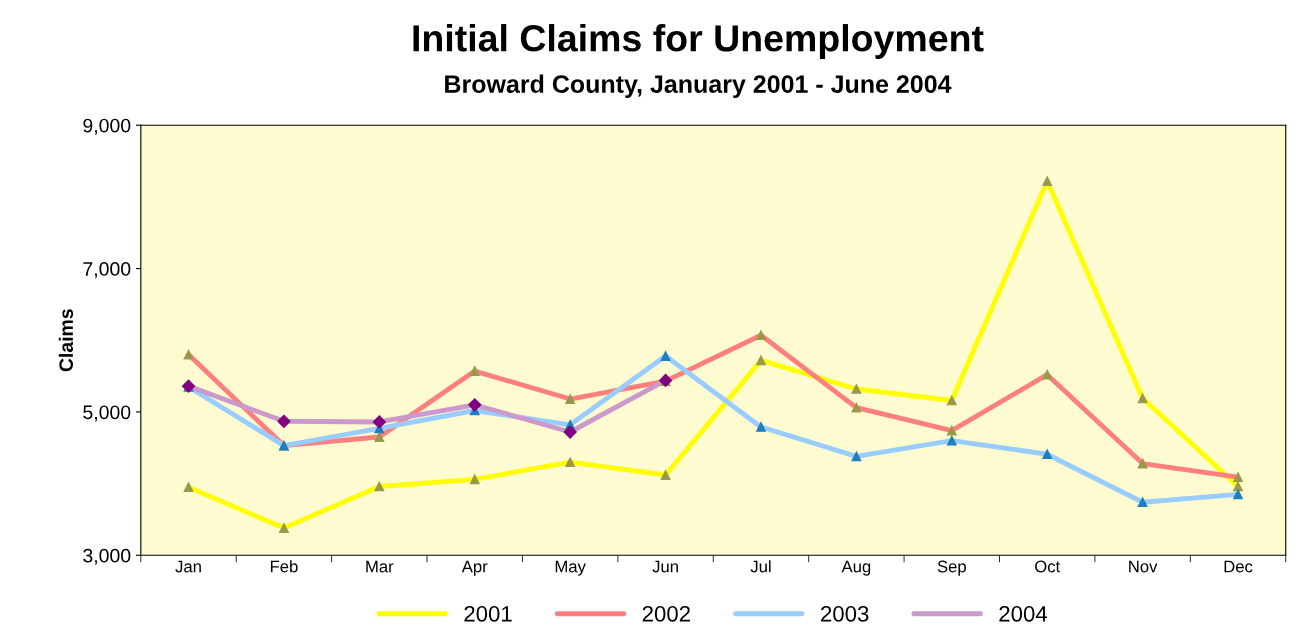 The height and width of the screenshot is (639, 1316). I want to click on legend-label: 2004, so click(1023, 613).